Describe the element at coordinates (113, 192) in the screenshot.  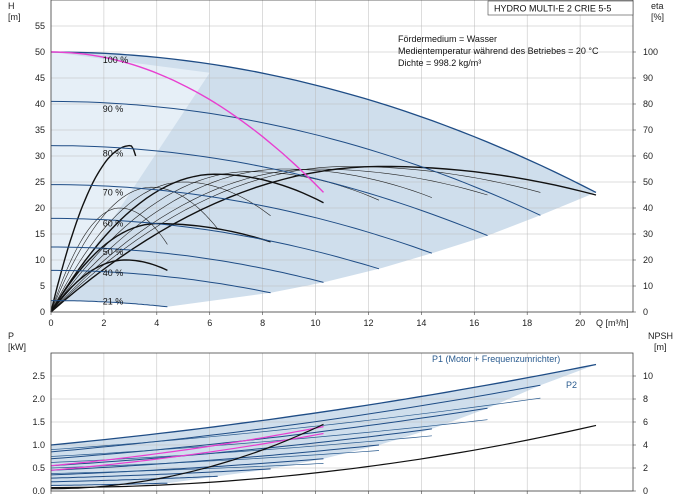
I see `speed-label: 70 %` at that location.